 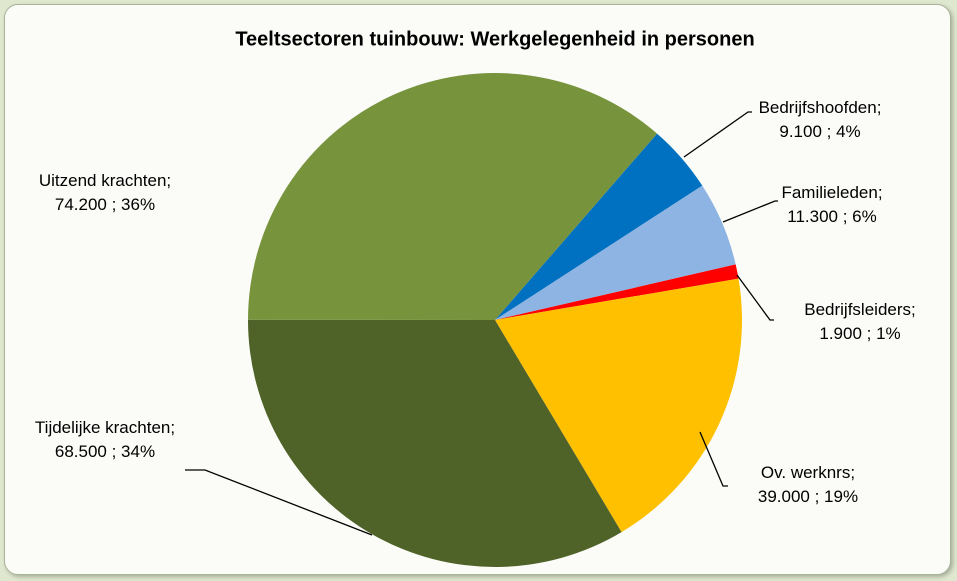 What do you see at coordinates (820, 131) in the screenshot?
I see `label-text: 9.100 ; 4%` at bounding box center [820, 131].